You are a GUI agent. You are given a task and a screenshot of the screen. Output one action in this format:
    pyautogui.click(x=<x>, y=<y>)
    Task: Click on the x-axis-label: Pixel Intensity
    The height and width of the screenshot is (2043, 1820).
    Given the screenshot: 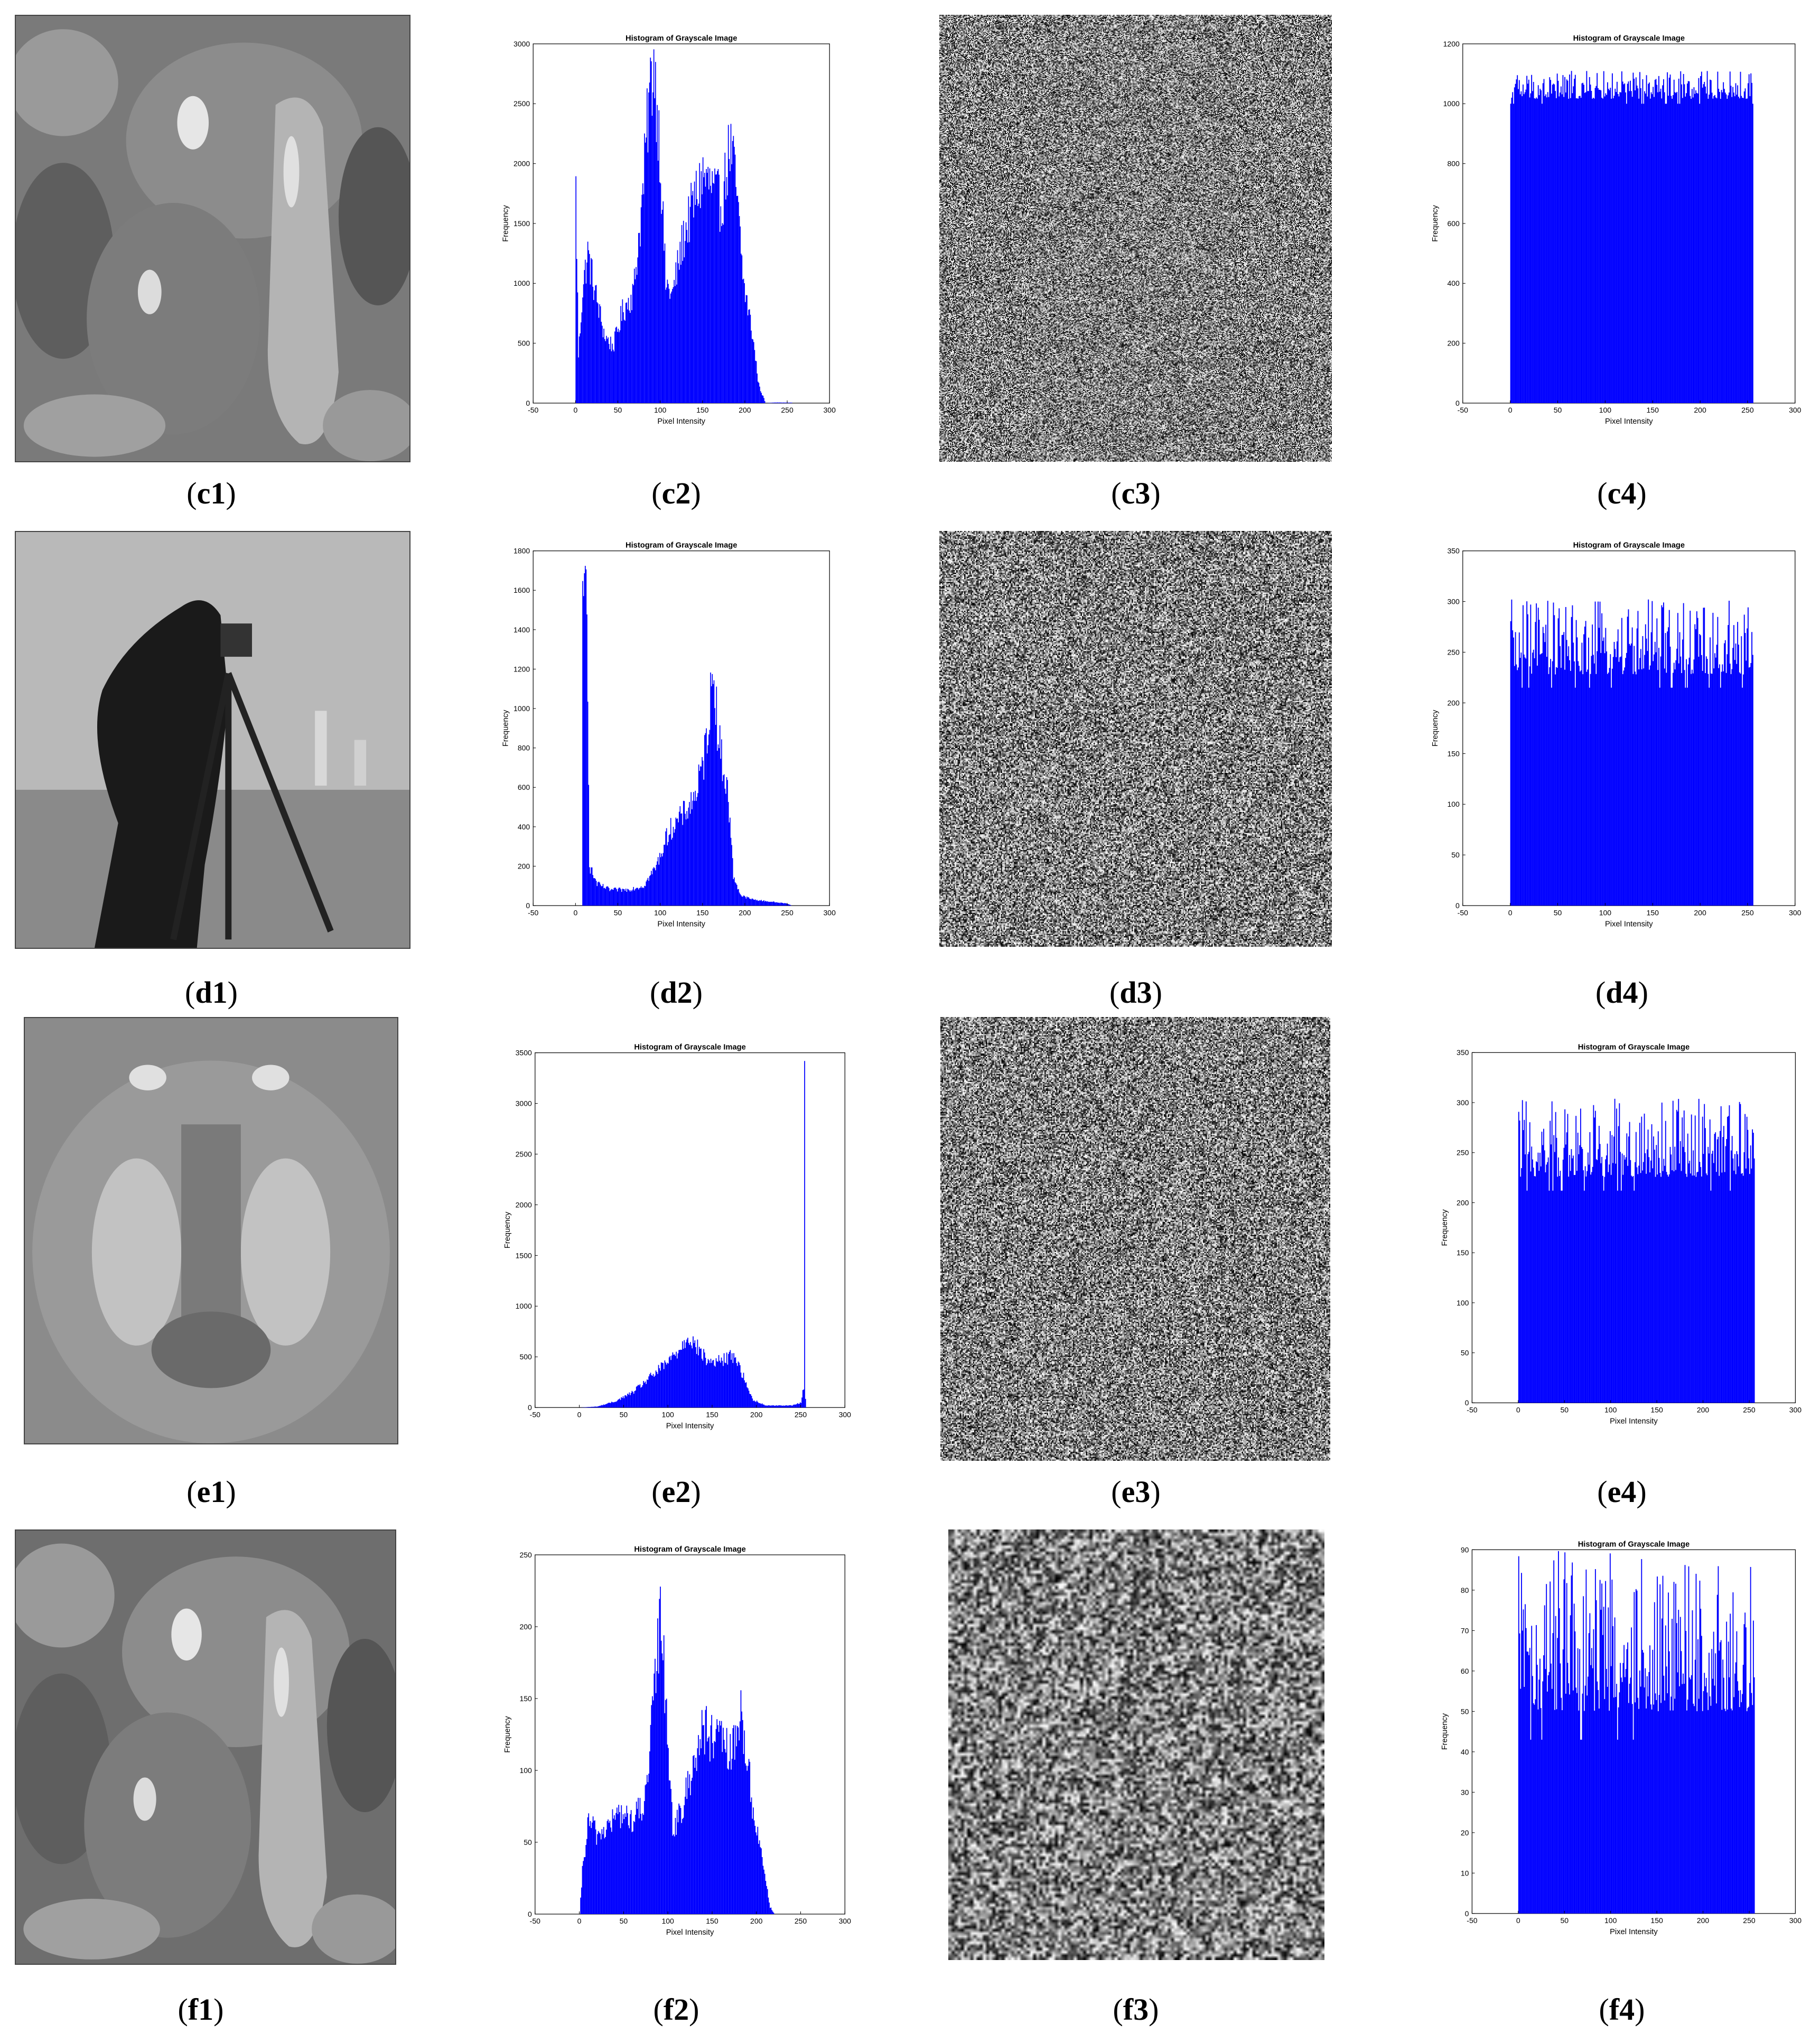 What is the action you would take?
    pyautogui.click(x=1629, y=421)
    